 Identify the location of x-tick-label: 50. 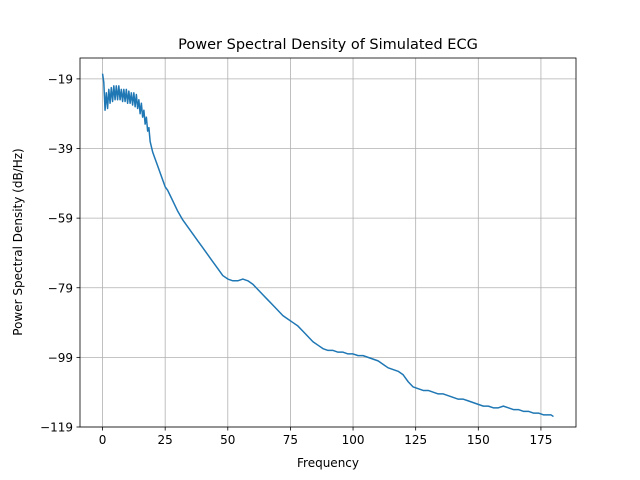
(227, 440).